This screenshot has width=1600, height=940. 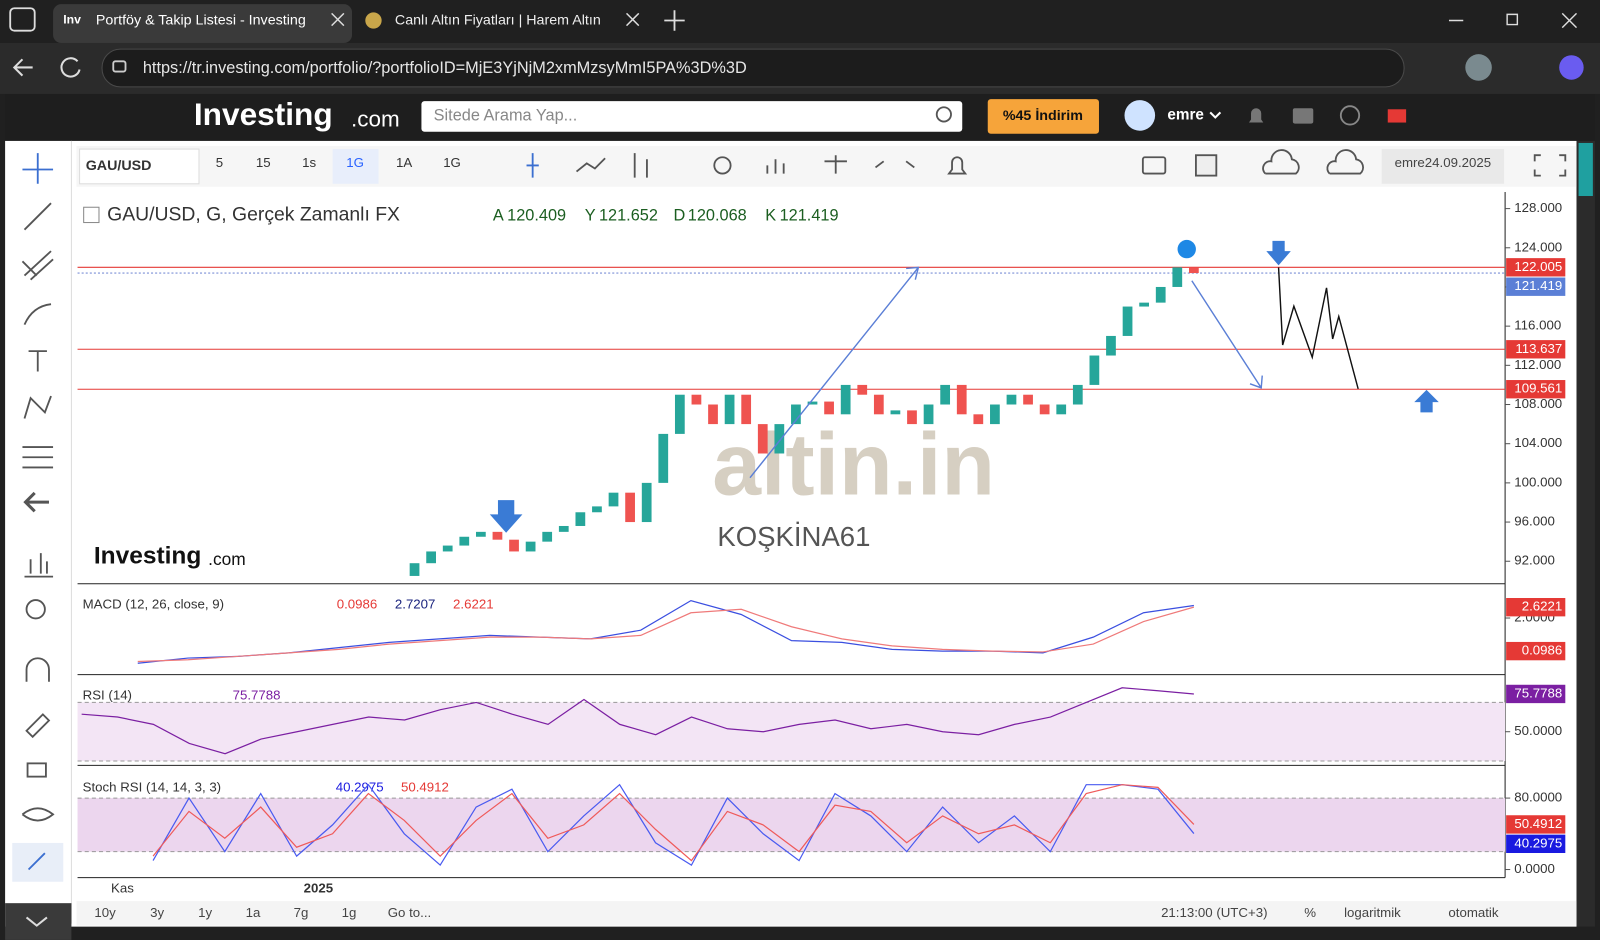 What do you see at coordinates (375, 118) in the screenshot?
I see `site-logo-suffix: .com` at bounding box center [375, 118].